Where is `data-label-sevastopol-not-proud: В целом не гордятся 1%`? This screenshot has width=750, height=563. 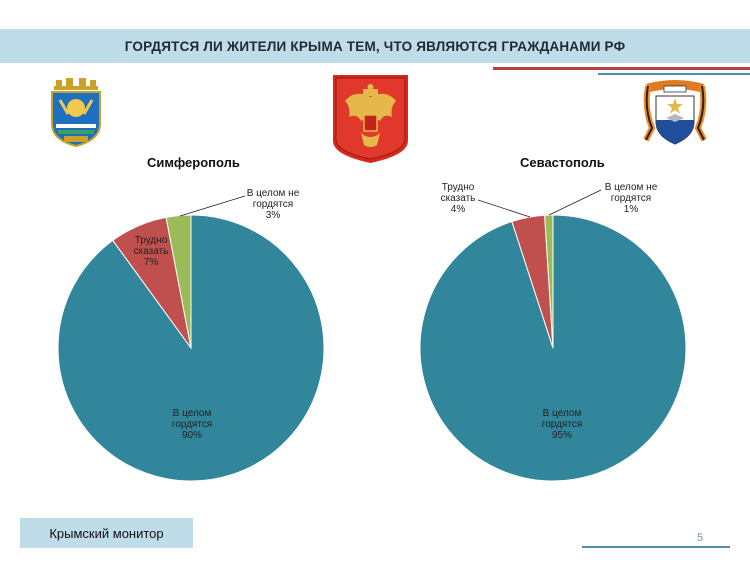
data-label-sevastopol-not-proud: В целом не гордятся 1% is located at coordinates (631, 198).